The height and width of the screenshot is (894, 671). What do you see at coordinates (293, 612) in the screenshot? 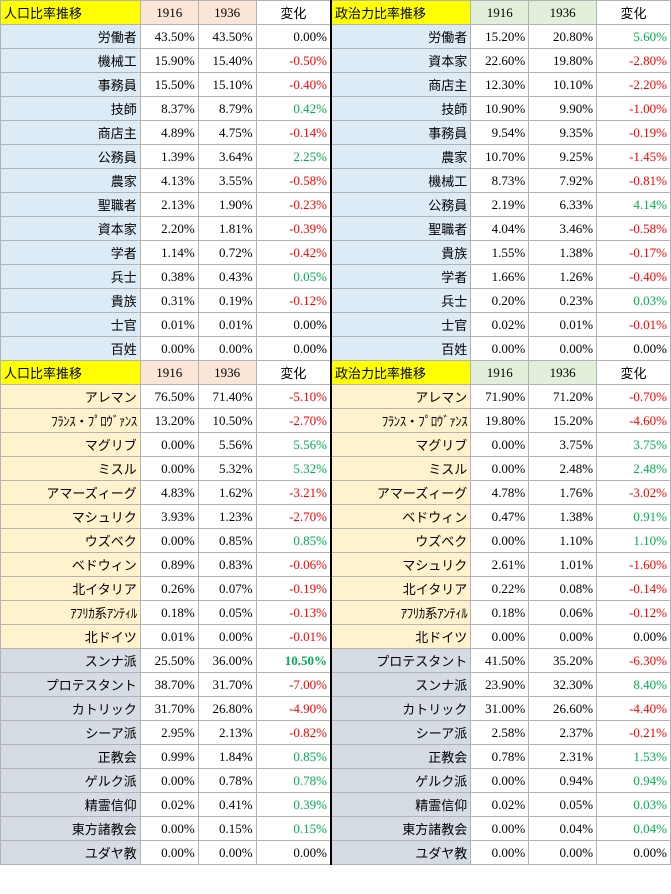
I see `change-value: -0.13%` at bounding box center [293, 612].